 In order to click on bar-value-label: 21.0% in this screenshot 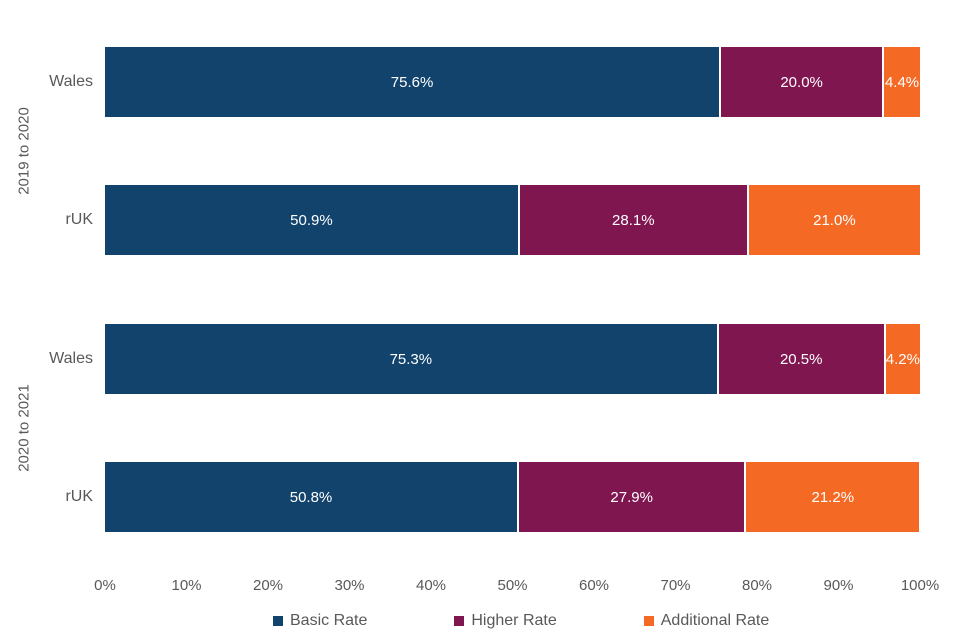, I will do `click(834, 220)`.